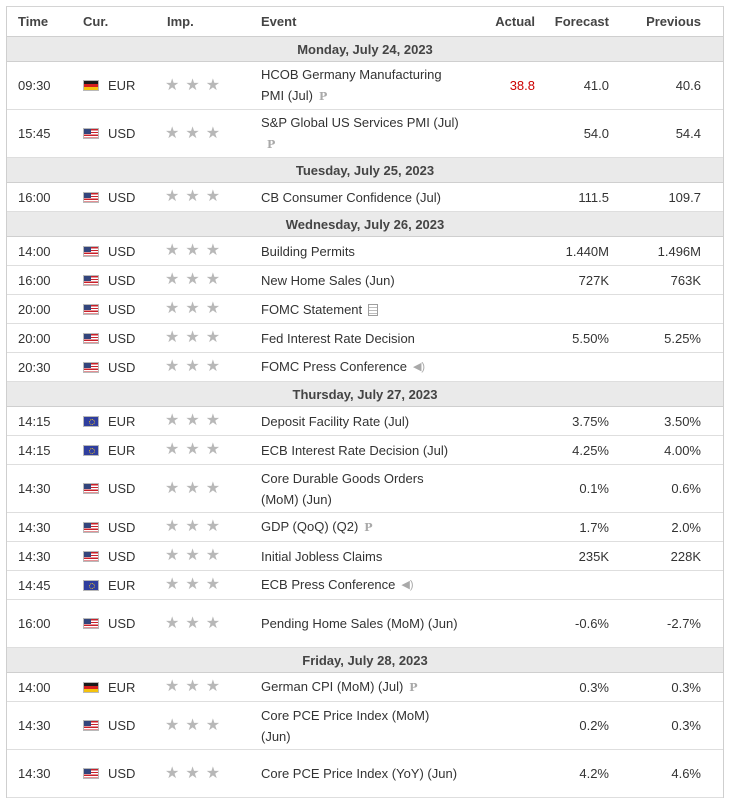 This screenshot has height=798, width=730. I want to click on event-cell: Building Permits, so click(364, 251).